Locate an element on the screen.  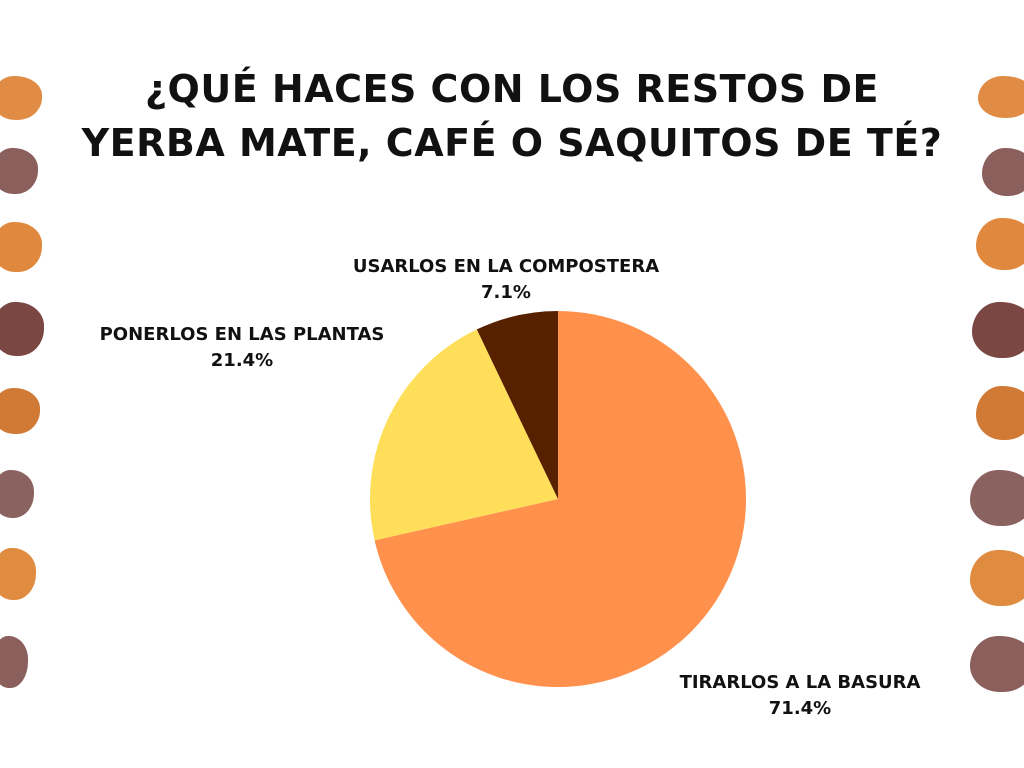
chart-title-line-2: YERBA MATE, CAFÉ O SAQUITOS DE TÉ? is located at coordinates (512, 143).